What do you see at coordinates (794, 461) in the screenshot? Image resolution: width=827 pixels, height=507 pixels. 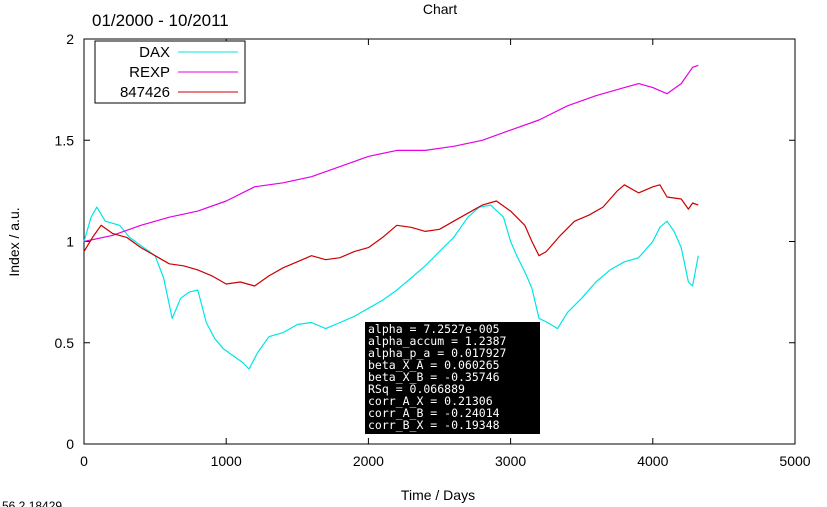 I see `x-tick-label: 5000` at bounding box center [794, 461].